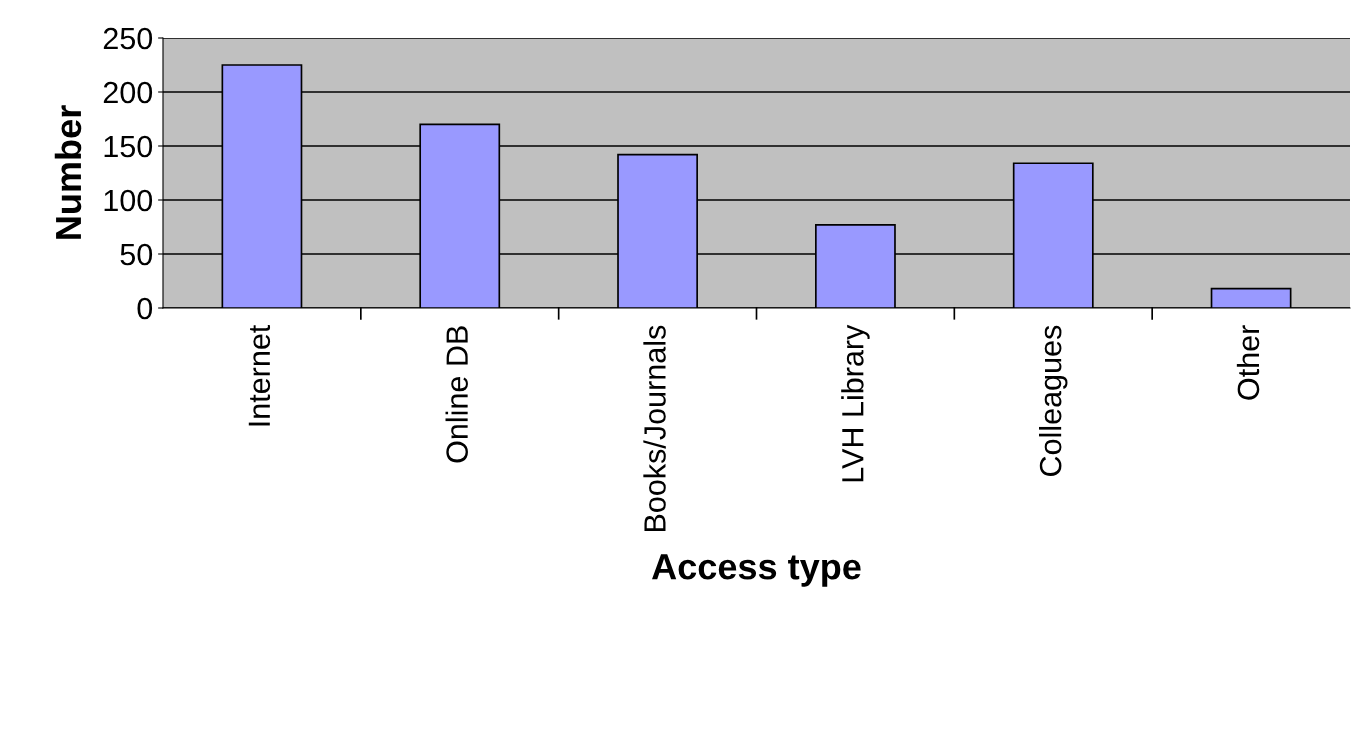  What do you see at coordinates (1053, 400) in the screenshot?
I see `x-tick-label: Colleagues` at bounding box center [1053, 400].